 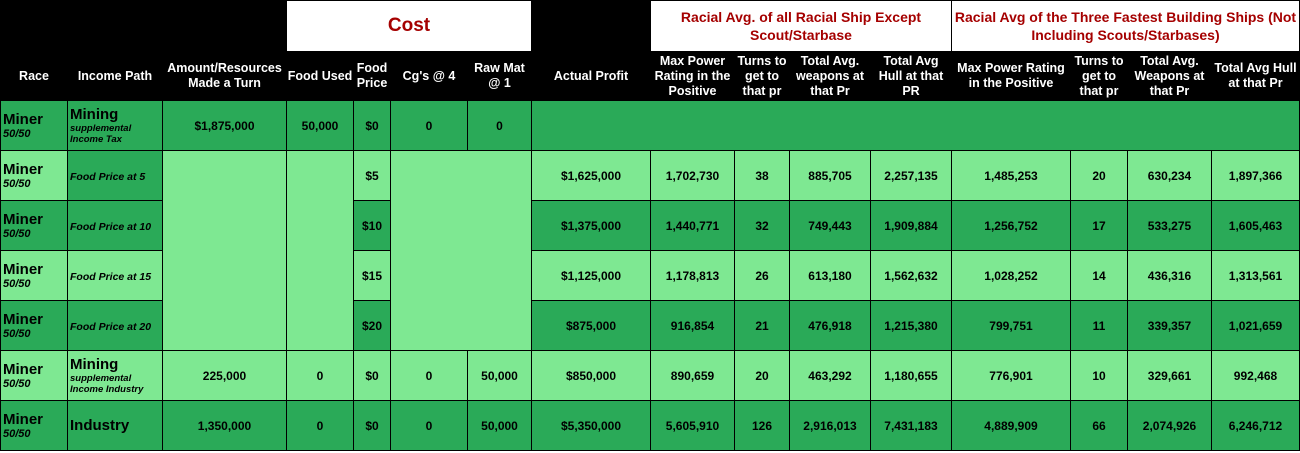 What do you see at coordinates (830, 76) in the screenshot?
I see `col-g1-weapons: Total Avg. weapons at that Pr` at bounding box center [830, 76].